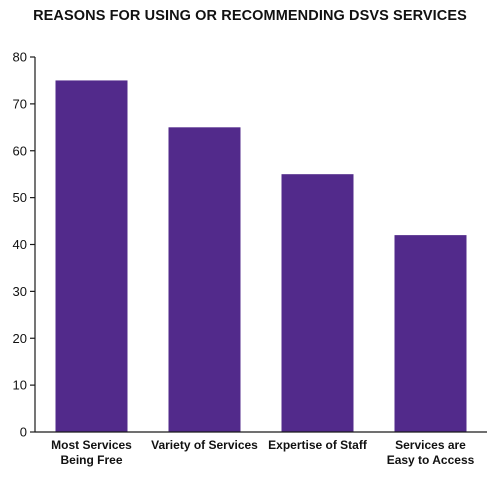 The image size is (500, 478). I want to click on y-axis-ticks: 0 10 20 30 40 50 60 70 80, so click(24, 245).